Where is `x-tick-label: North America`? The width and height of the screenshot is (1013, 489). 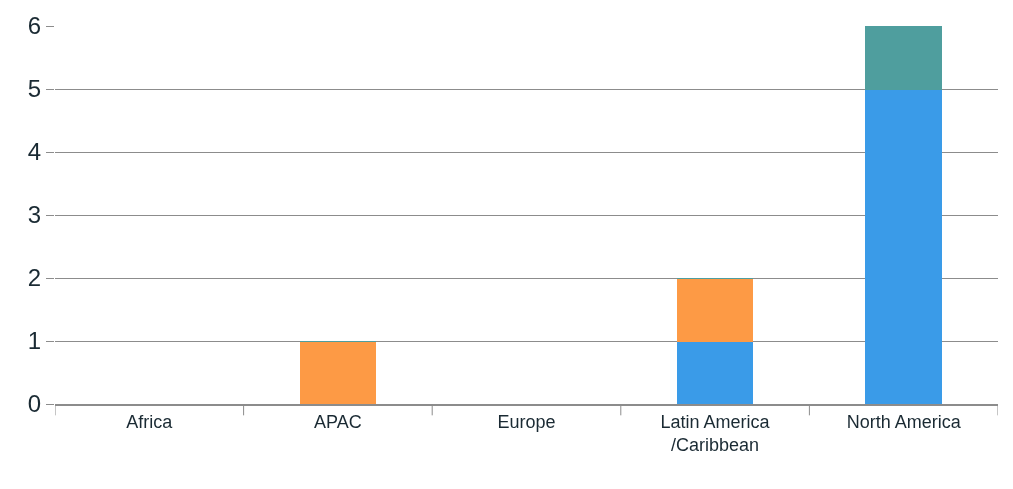 x-tick-label: North America is located at coordinates (904, 421).